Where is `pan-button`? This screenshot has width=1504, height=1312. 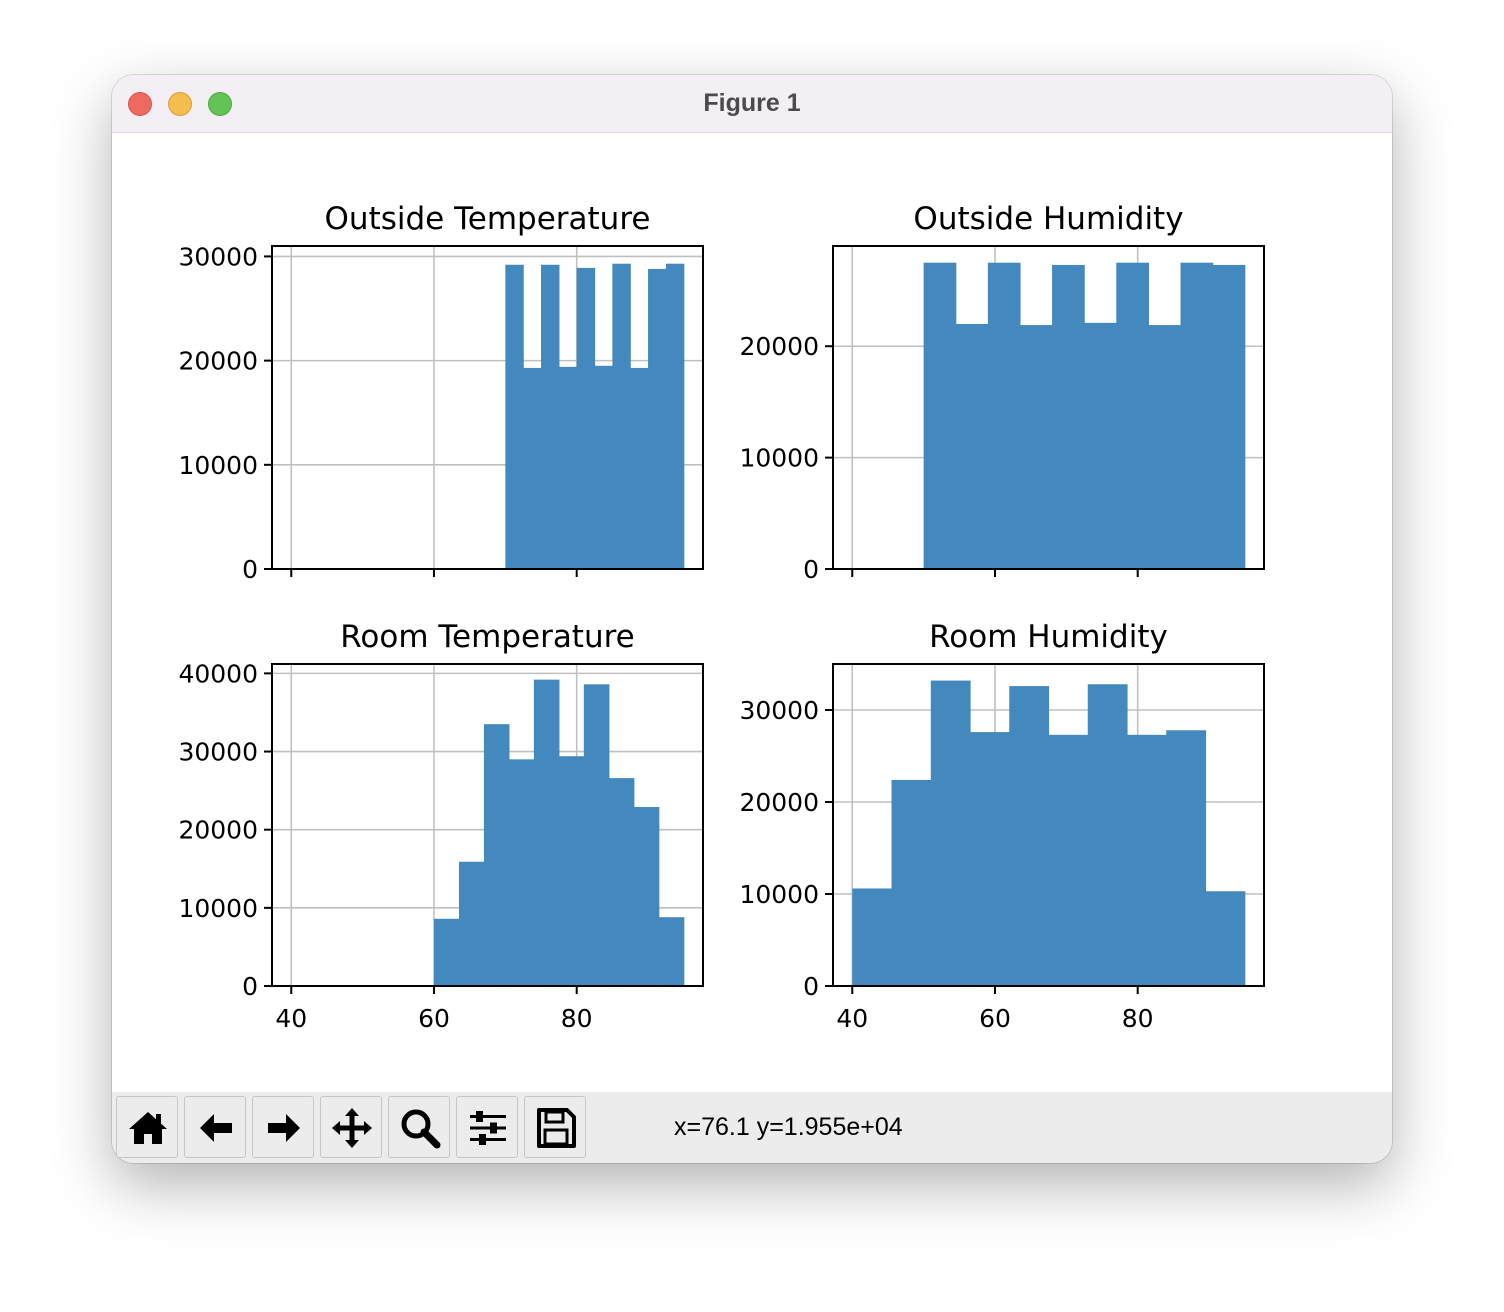
pan-button is located at coordinates (351, 1127).